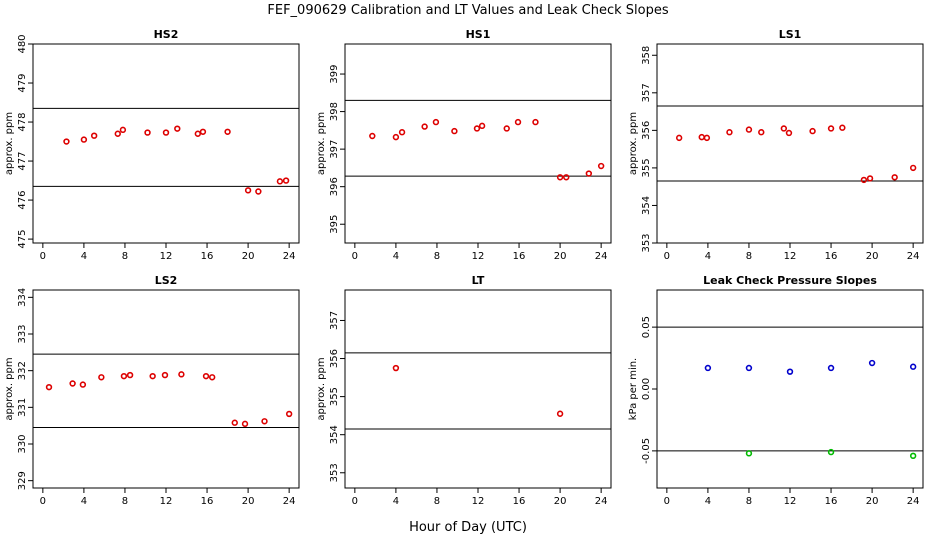 This screenshot has height=540, width=936. I want to click on y-tick-label: 334, so click(22, 297).